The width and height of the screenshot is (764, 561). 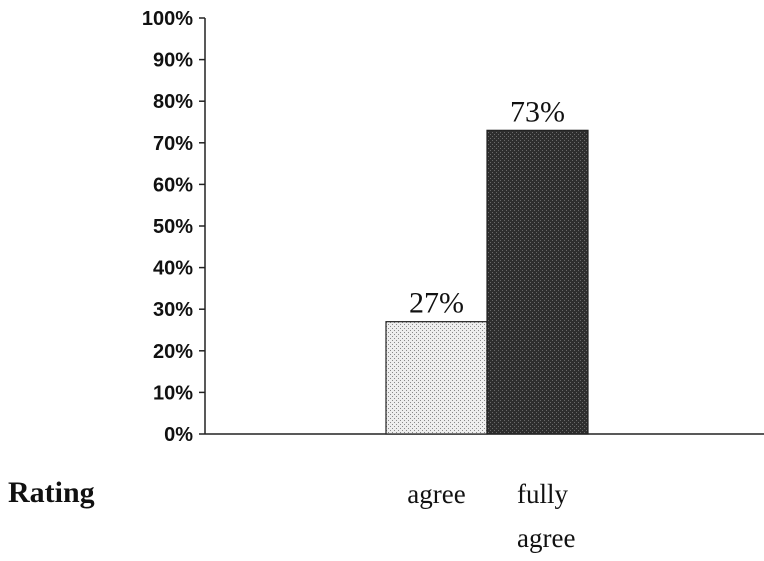 What do you see at coordinates (178, 435) in the screenshot?
I see `y-tick-label: 0%` at bounding box center [178, 435].